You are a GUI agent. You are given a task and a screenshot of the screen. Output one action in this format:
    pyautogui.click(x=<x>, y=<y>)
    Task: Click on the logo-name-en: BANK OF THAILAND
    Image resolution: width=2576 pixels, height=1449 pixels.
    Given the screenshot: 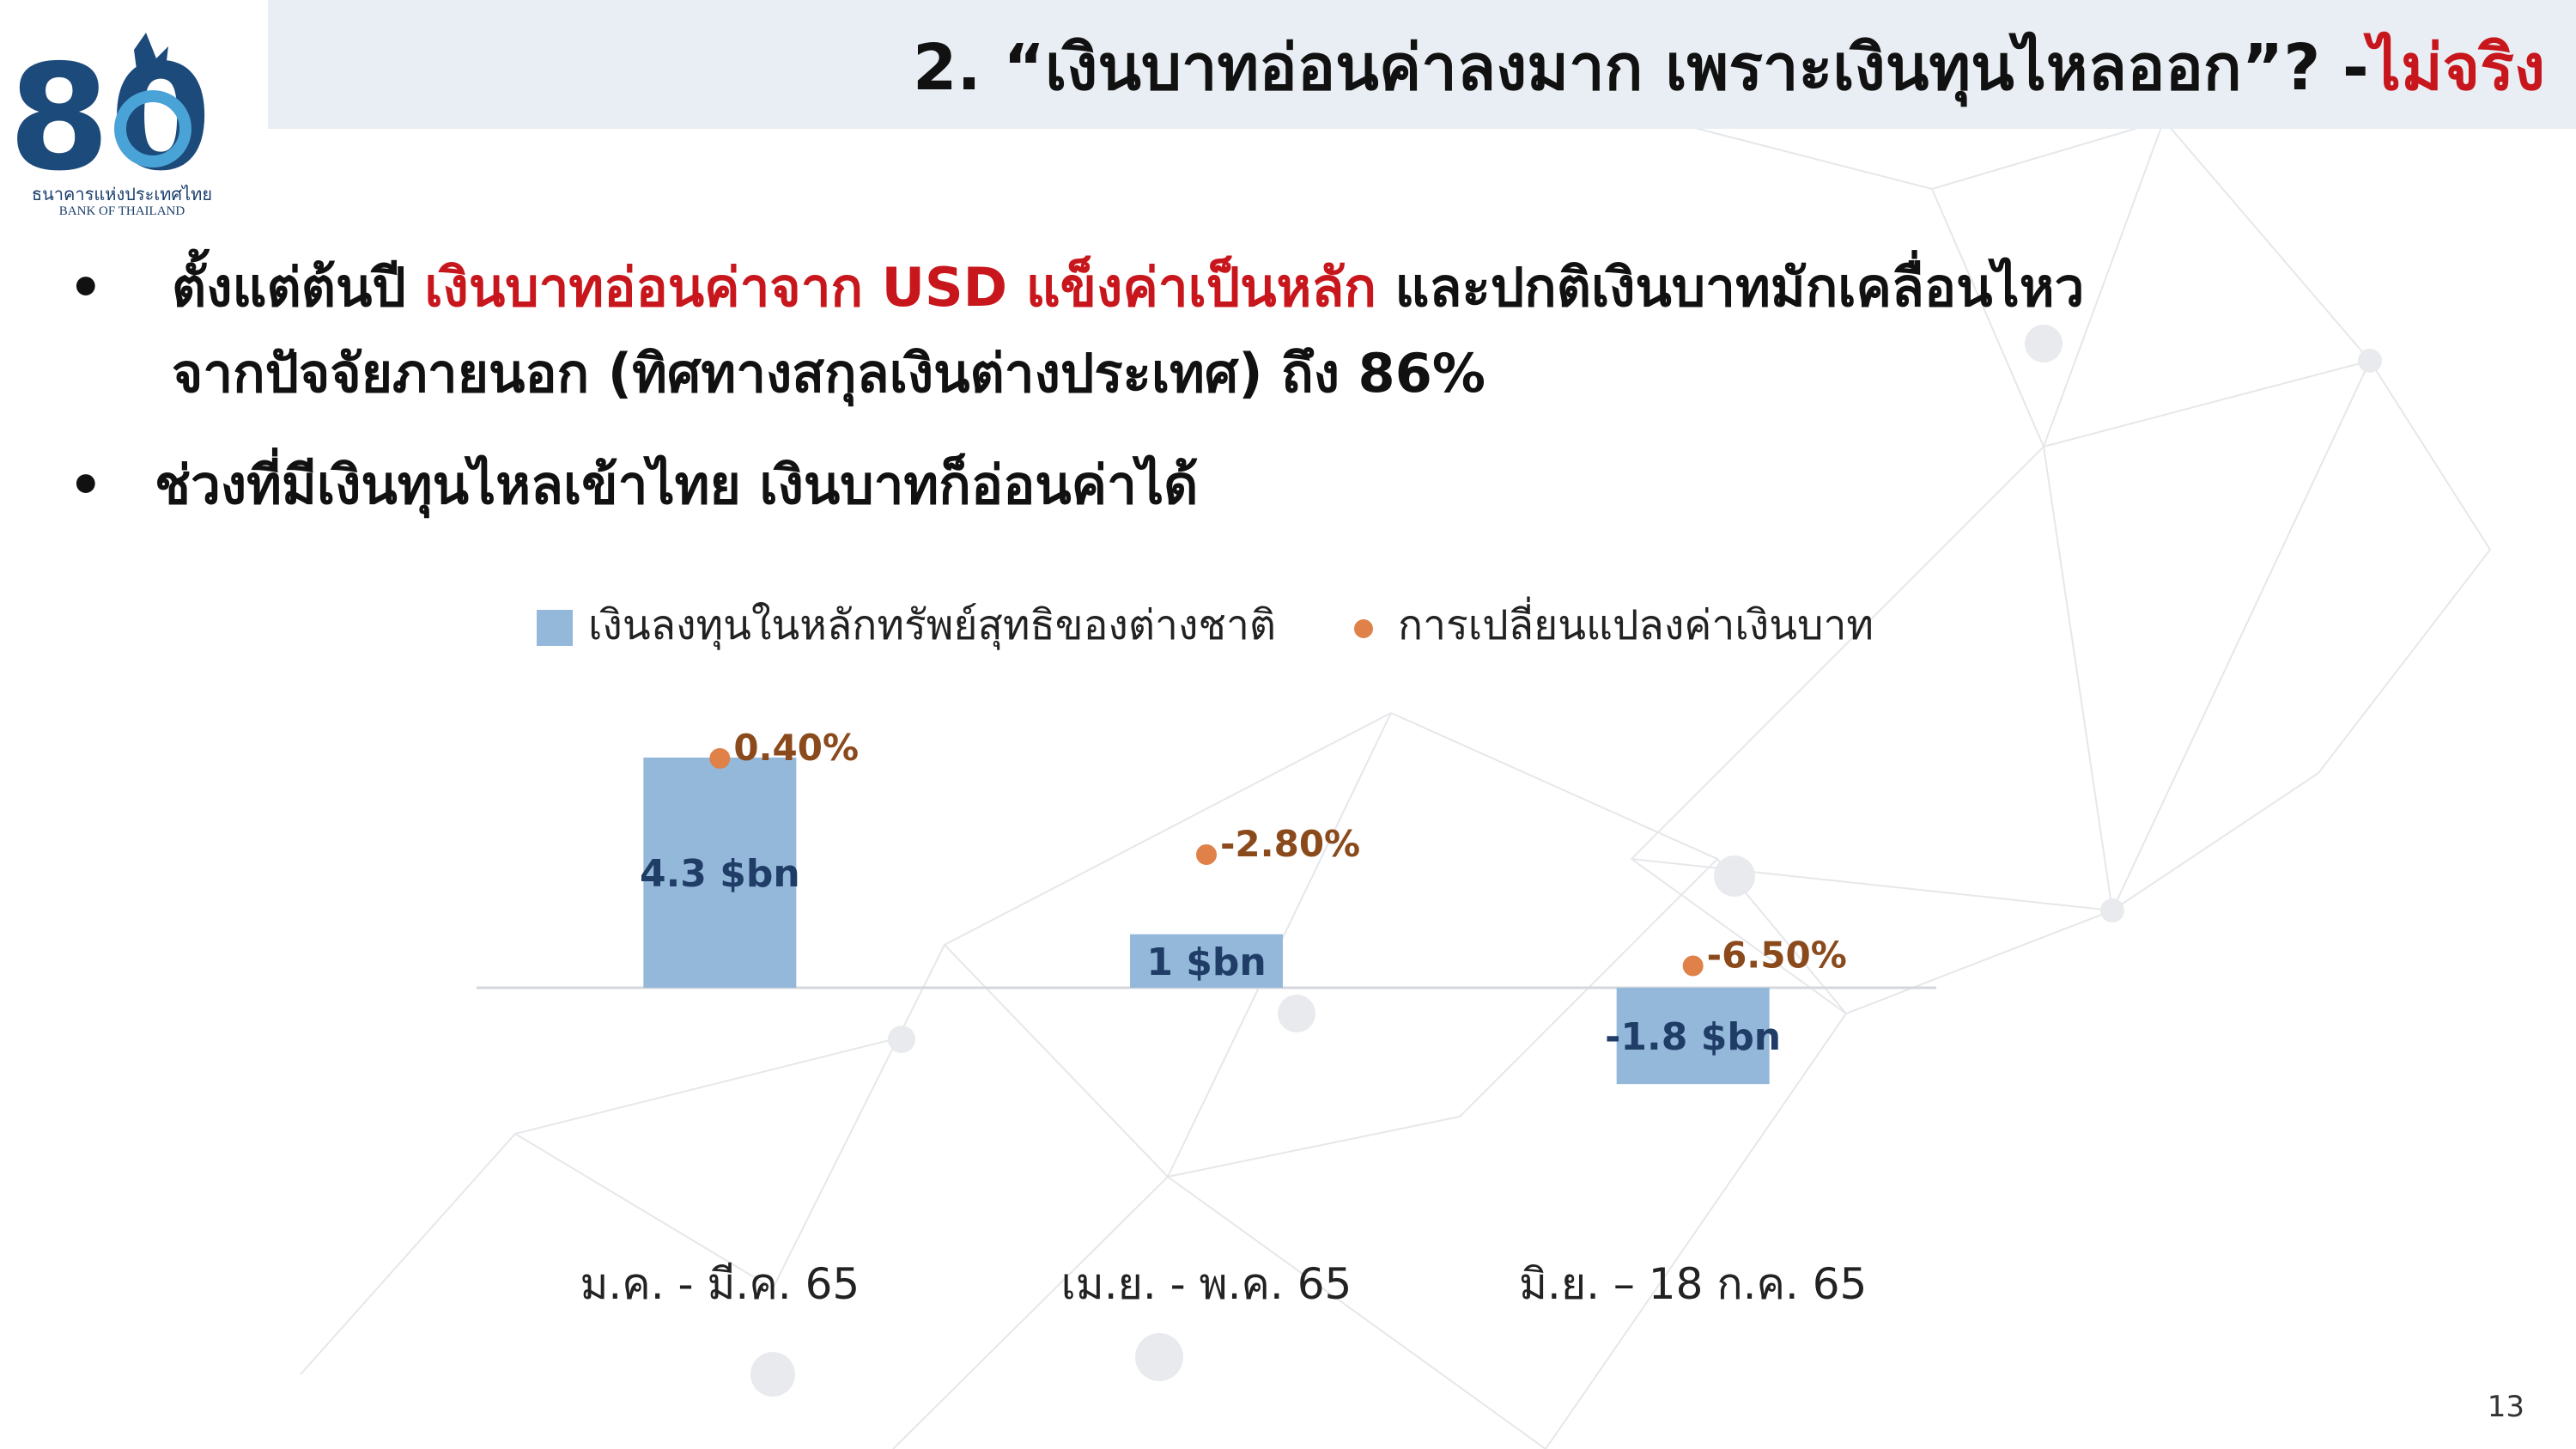 What is the action you would take?
    pyautogui.click(x=122, y=211)
    